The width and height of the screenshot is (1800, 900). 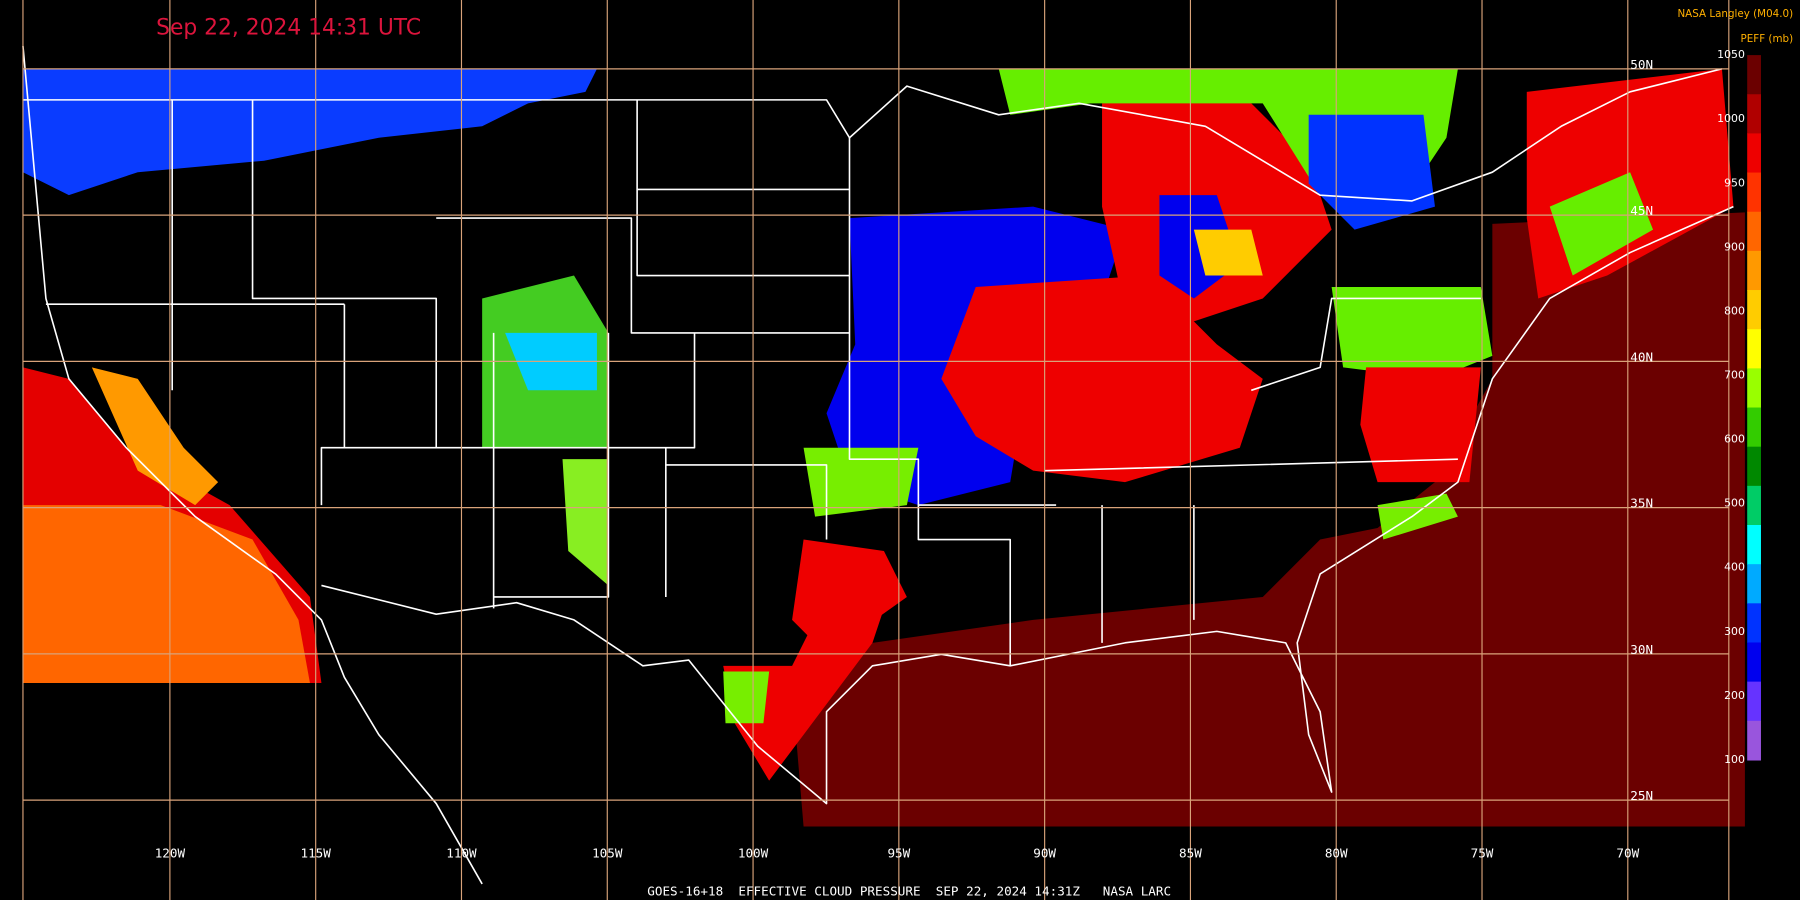 I want to click on cloud-green-pa, so click(x=1412, y=332).